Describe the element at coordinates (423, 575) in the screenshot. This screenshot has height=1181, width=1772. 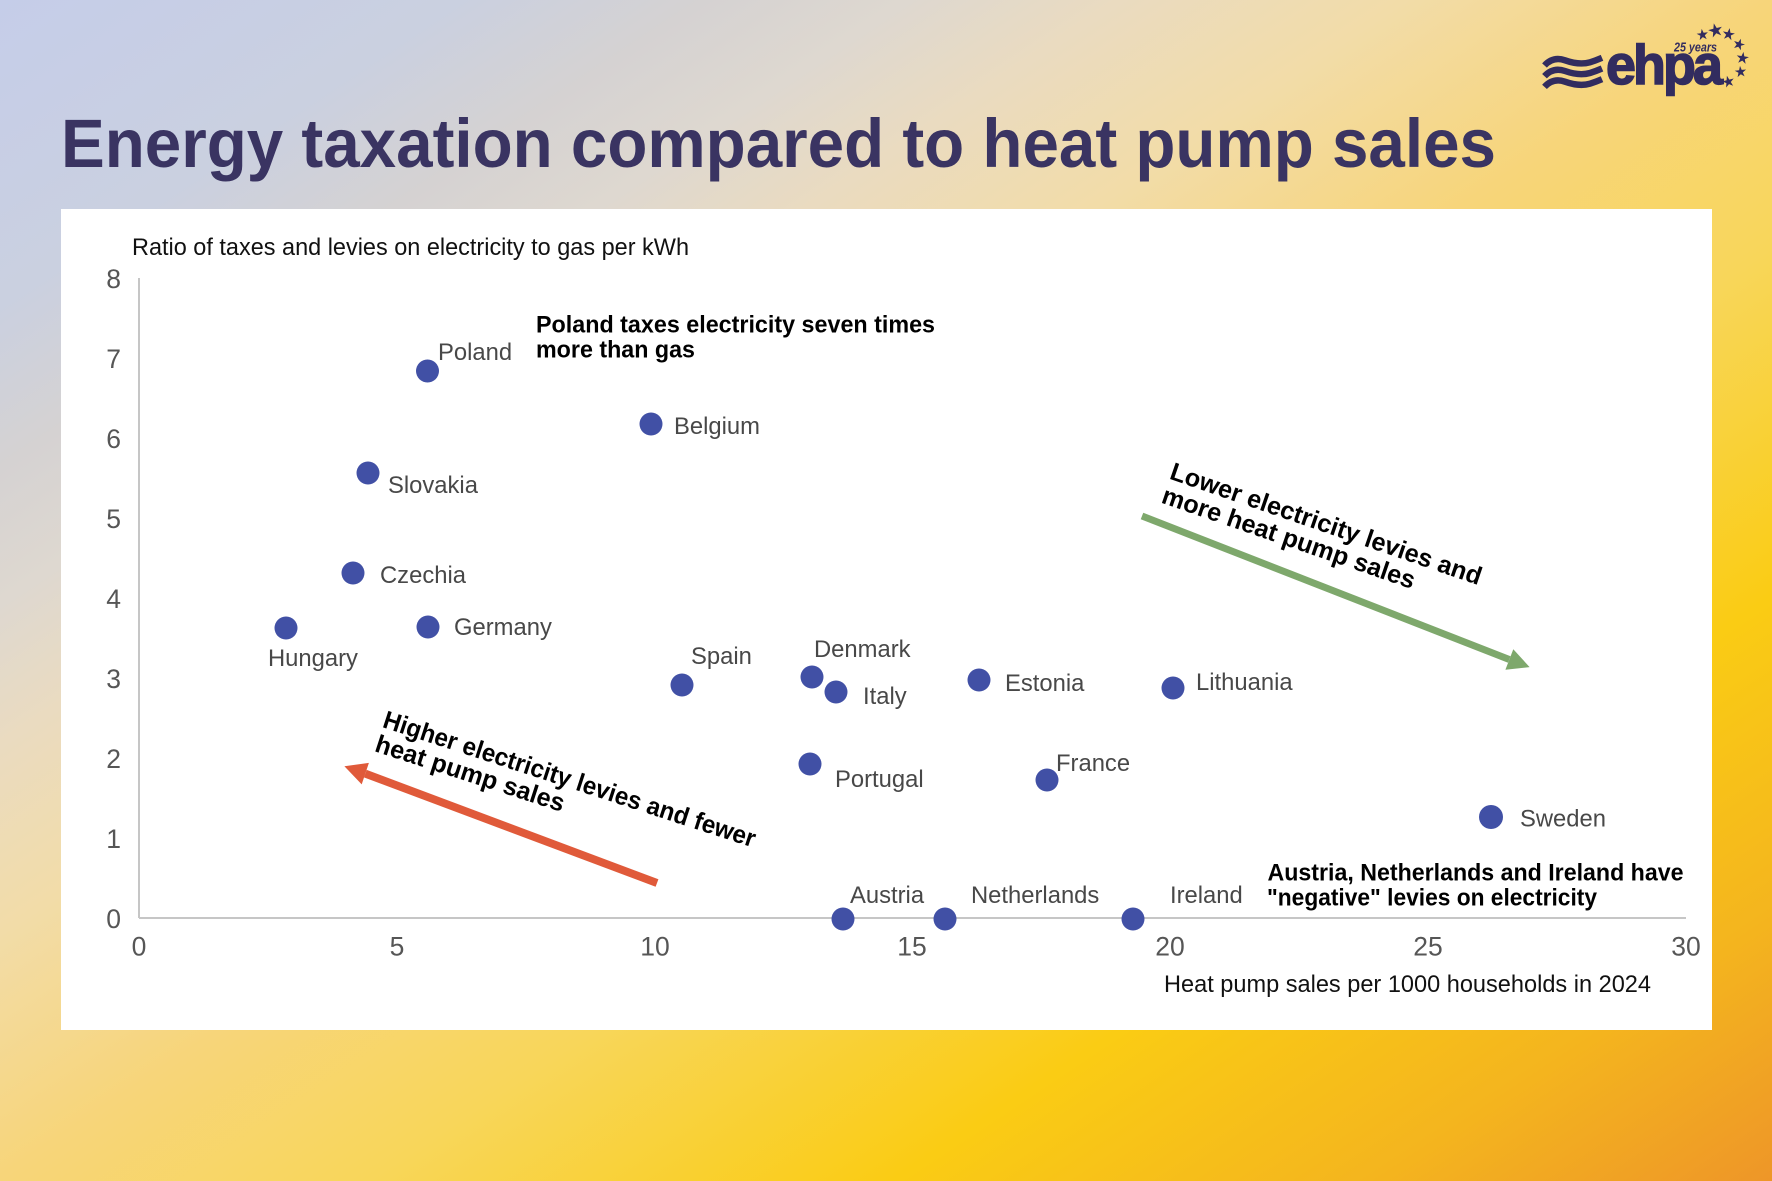
I see `svg-text: Czechia` at that location.